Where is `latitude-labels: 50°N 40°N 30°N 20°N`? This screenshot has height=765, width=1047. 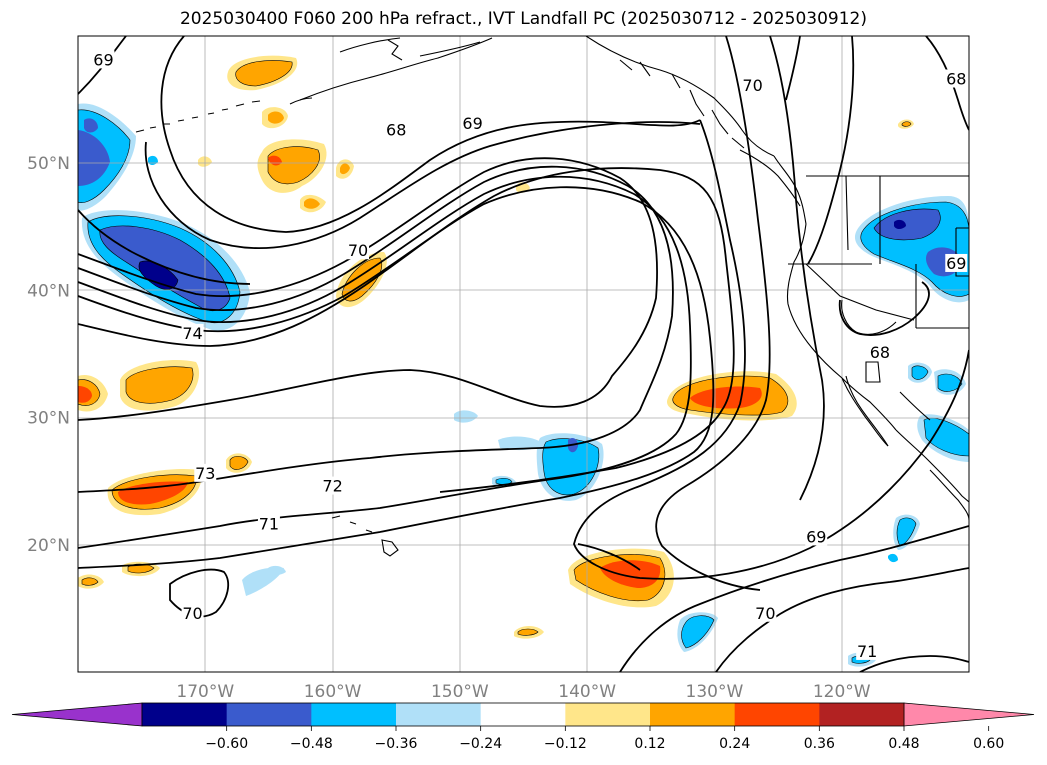 latitude-labels: 50°N 40°N 30°N 20°N is located at coordinates (48, 355).